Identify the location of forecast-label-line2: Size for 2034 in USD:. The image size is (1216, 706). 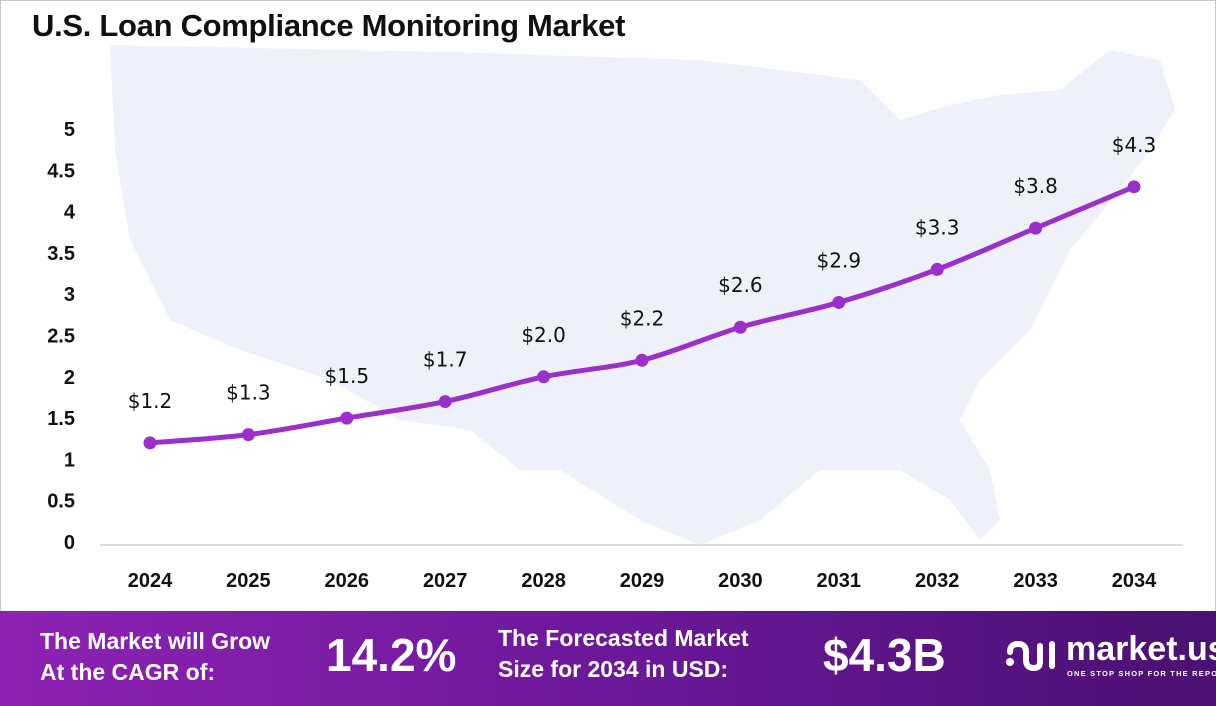
(613, 669).